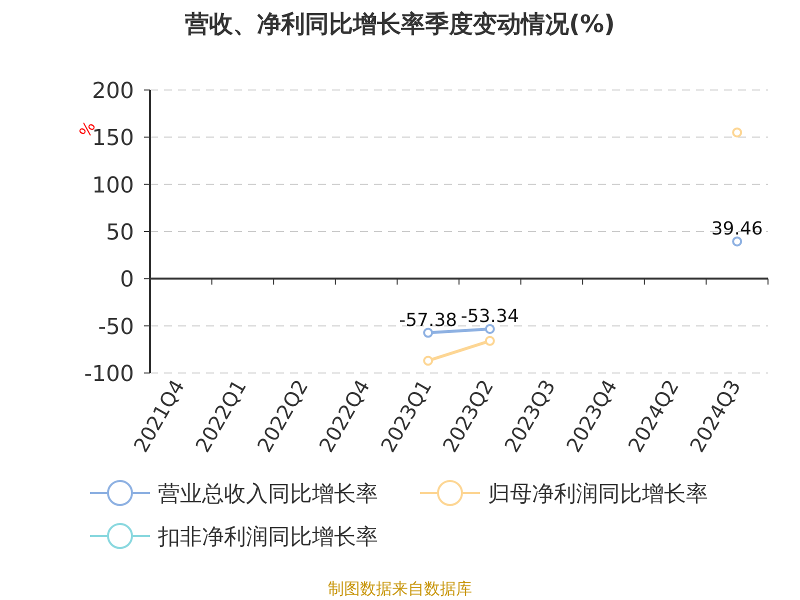  Describe the element at coordinates (113, 91) in the screenshot. I see `y-tick-label: 200` at that location.